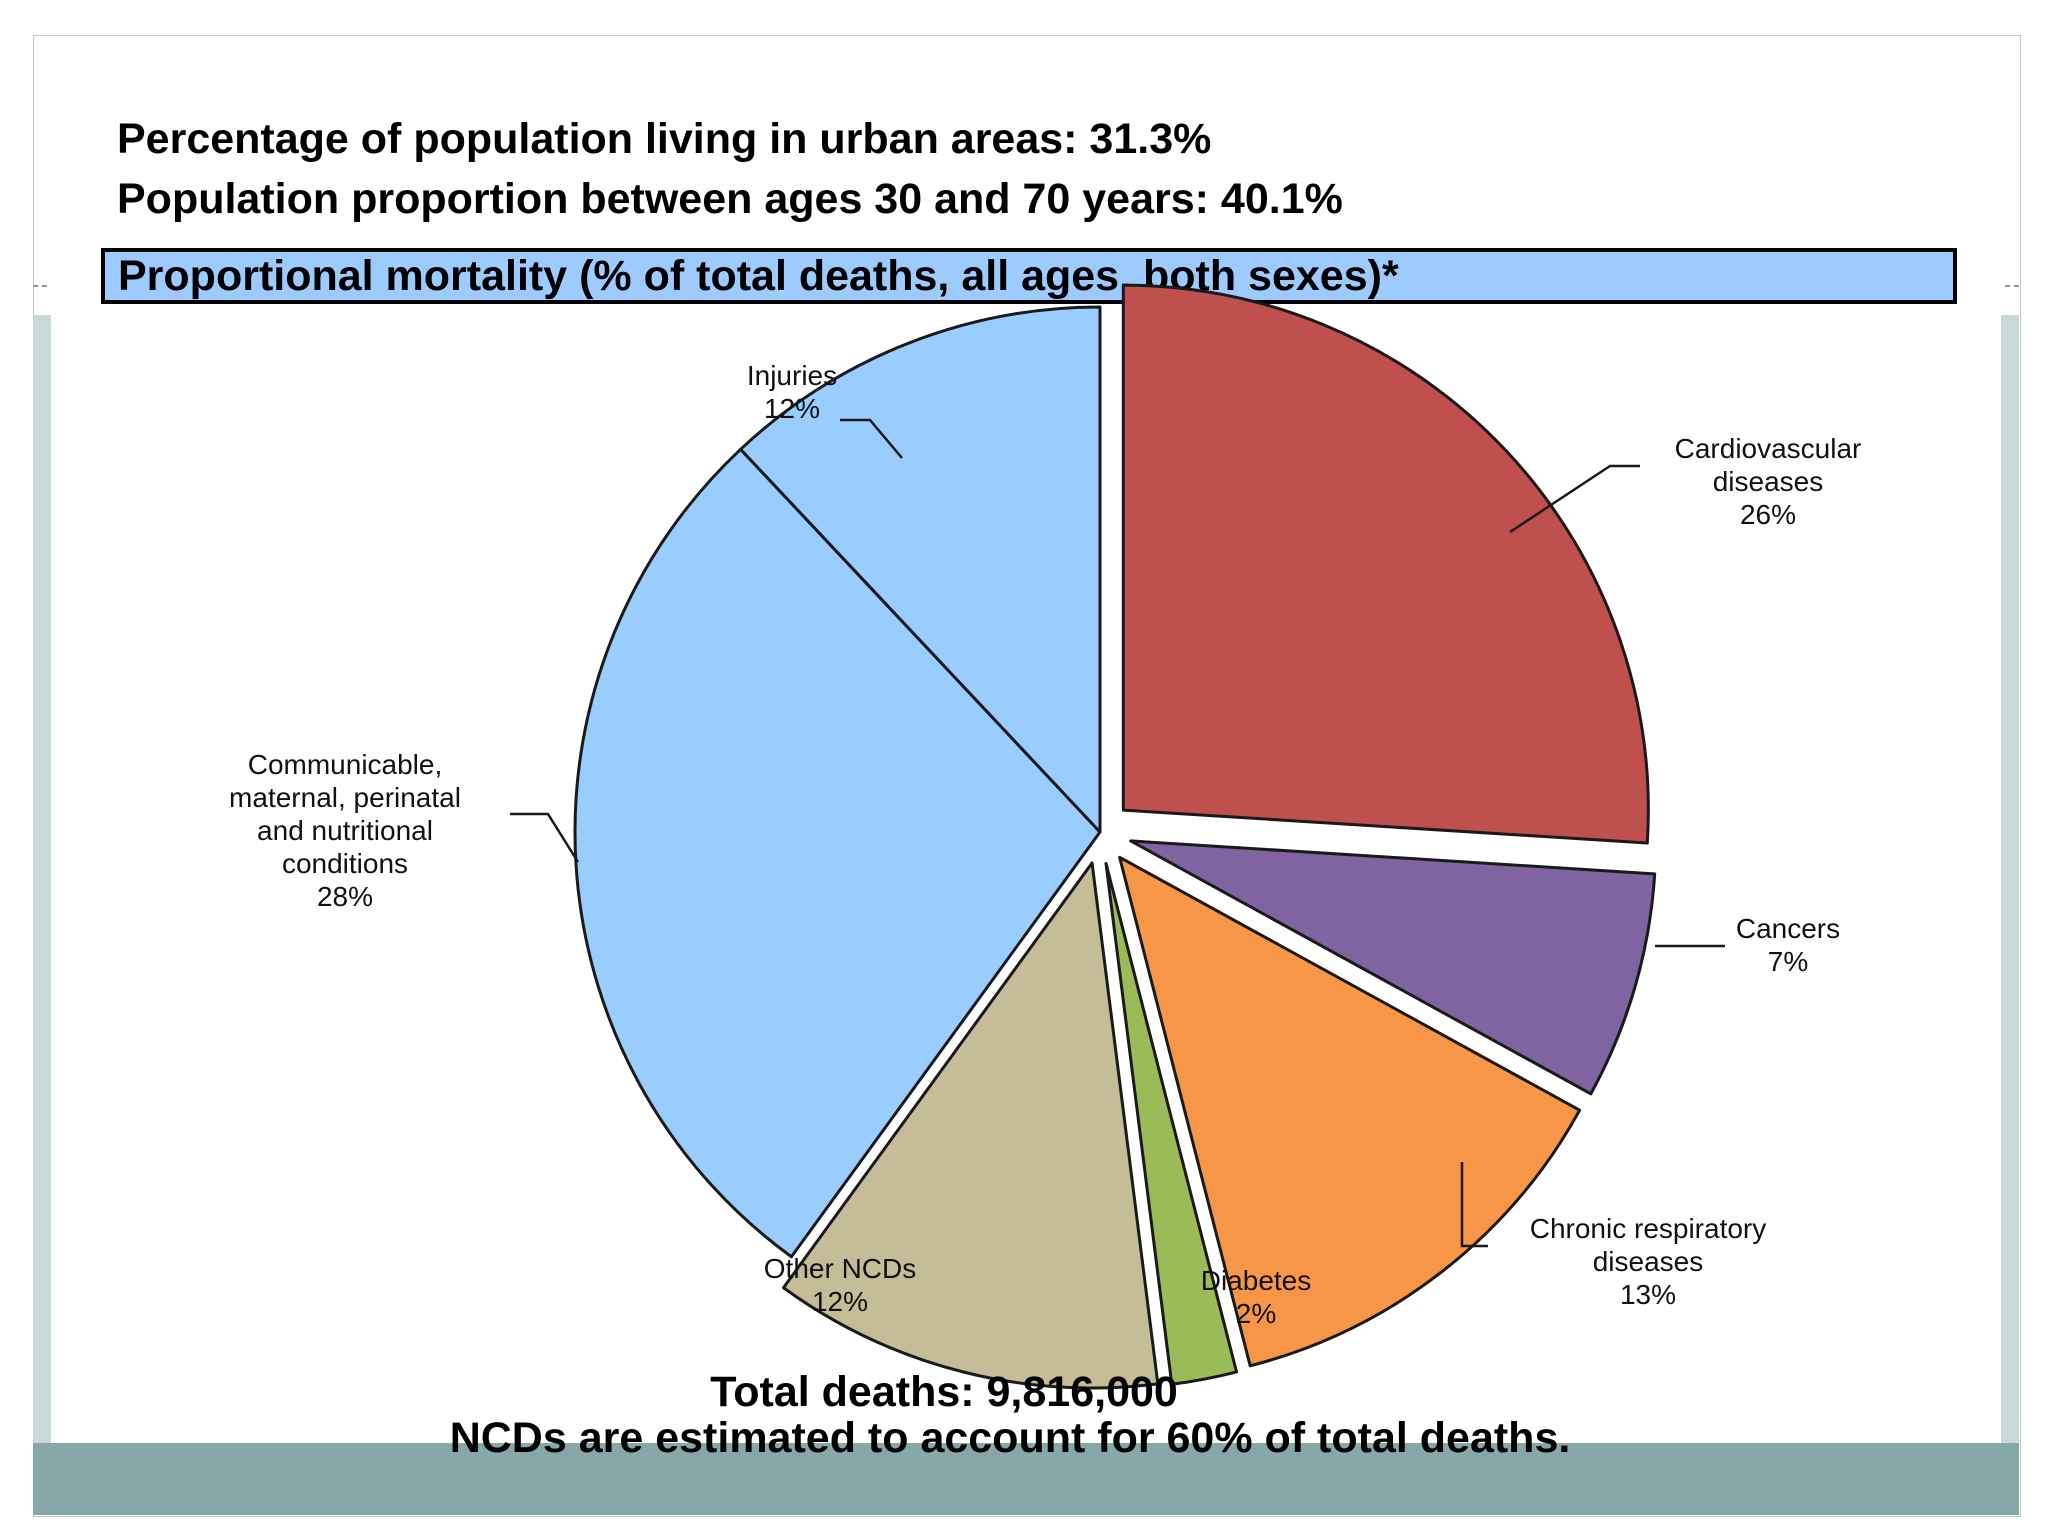  I want to click on slice-label-2: Chronic respiratory diseases 13%, so click(1648, 1261).